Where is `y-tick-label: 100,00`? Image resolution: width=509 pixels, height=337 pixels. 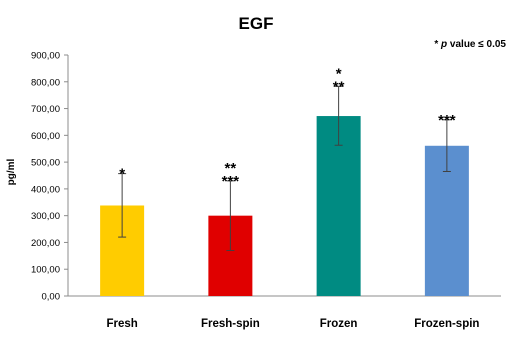 y-tick-label: 100,00 is located at coordinates (45, 270).